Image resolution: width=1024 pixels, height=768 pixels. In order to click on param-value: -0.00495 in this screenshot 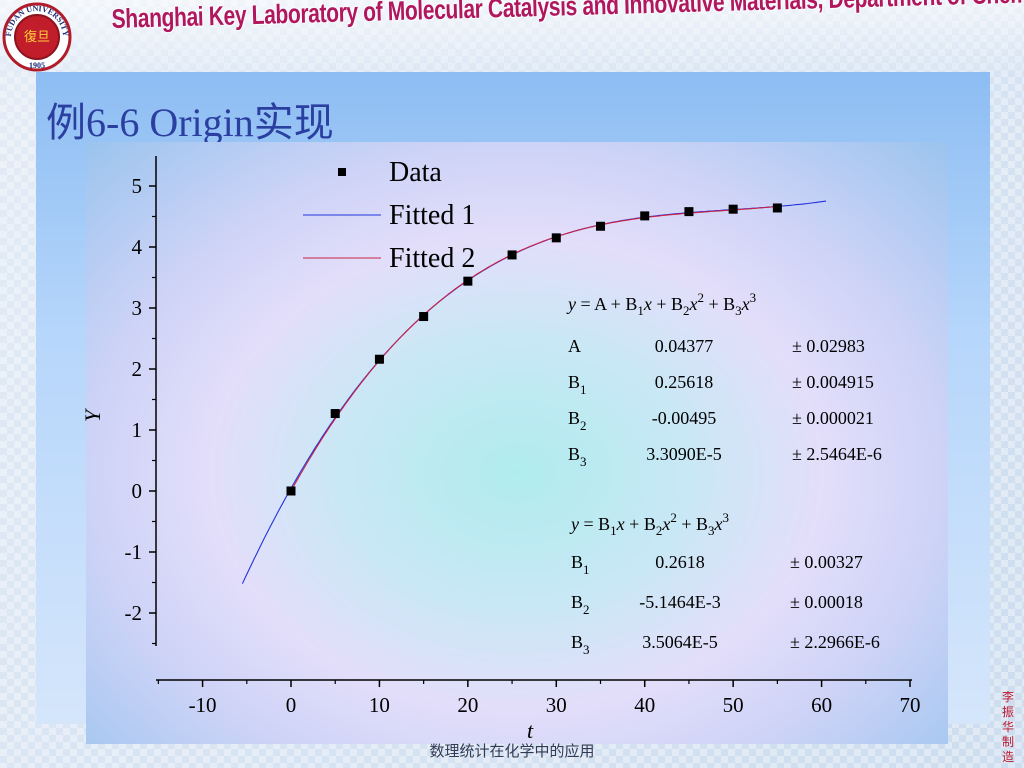, I will do `click(684, 418)`.